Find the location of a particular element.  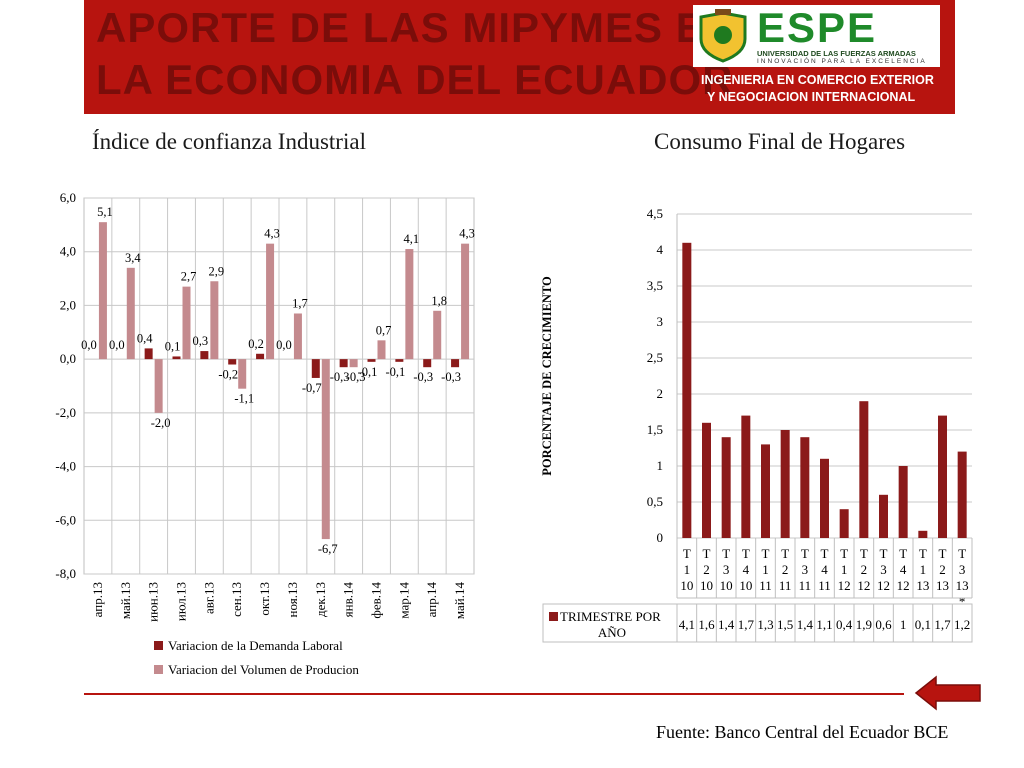

y-tick-label: 1 is located at coordinates (660, 465).